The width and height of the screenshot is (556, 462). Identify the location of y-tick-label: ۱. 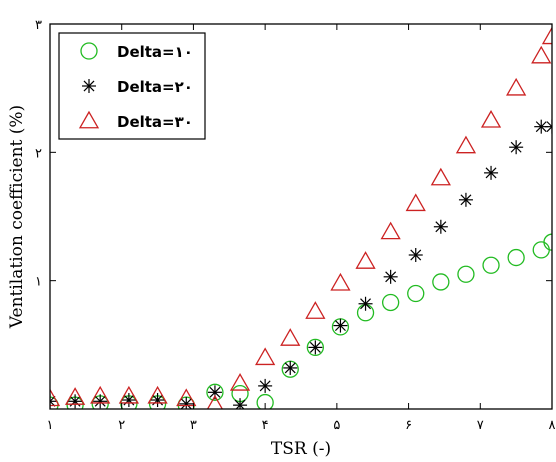
(38, 282).